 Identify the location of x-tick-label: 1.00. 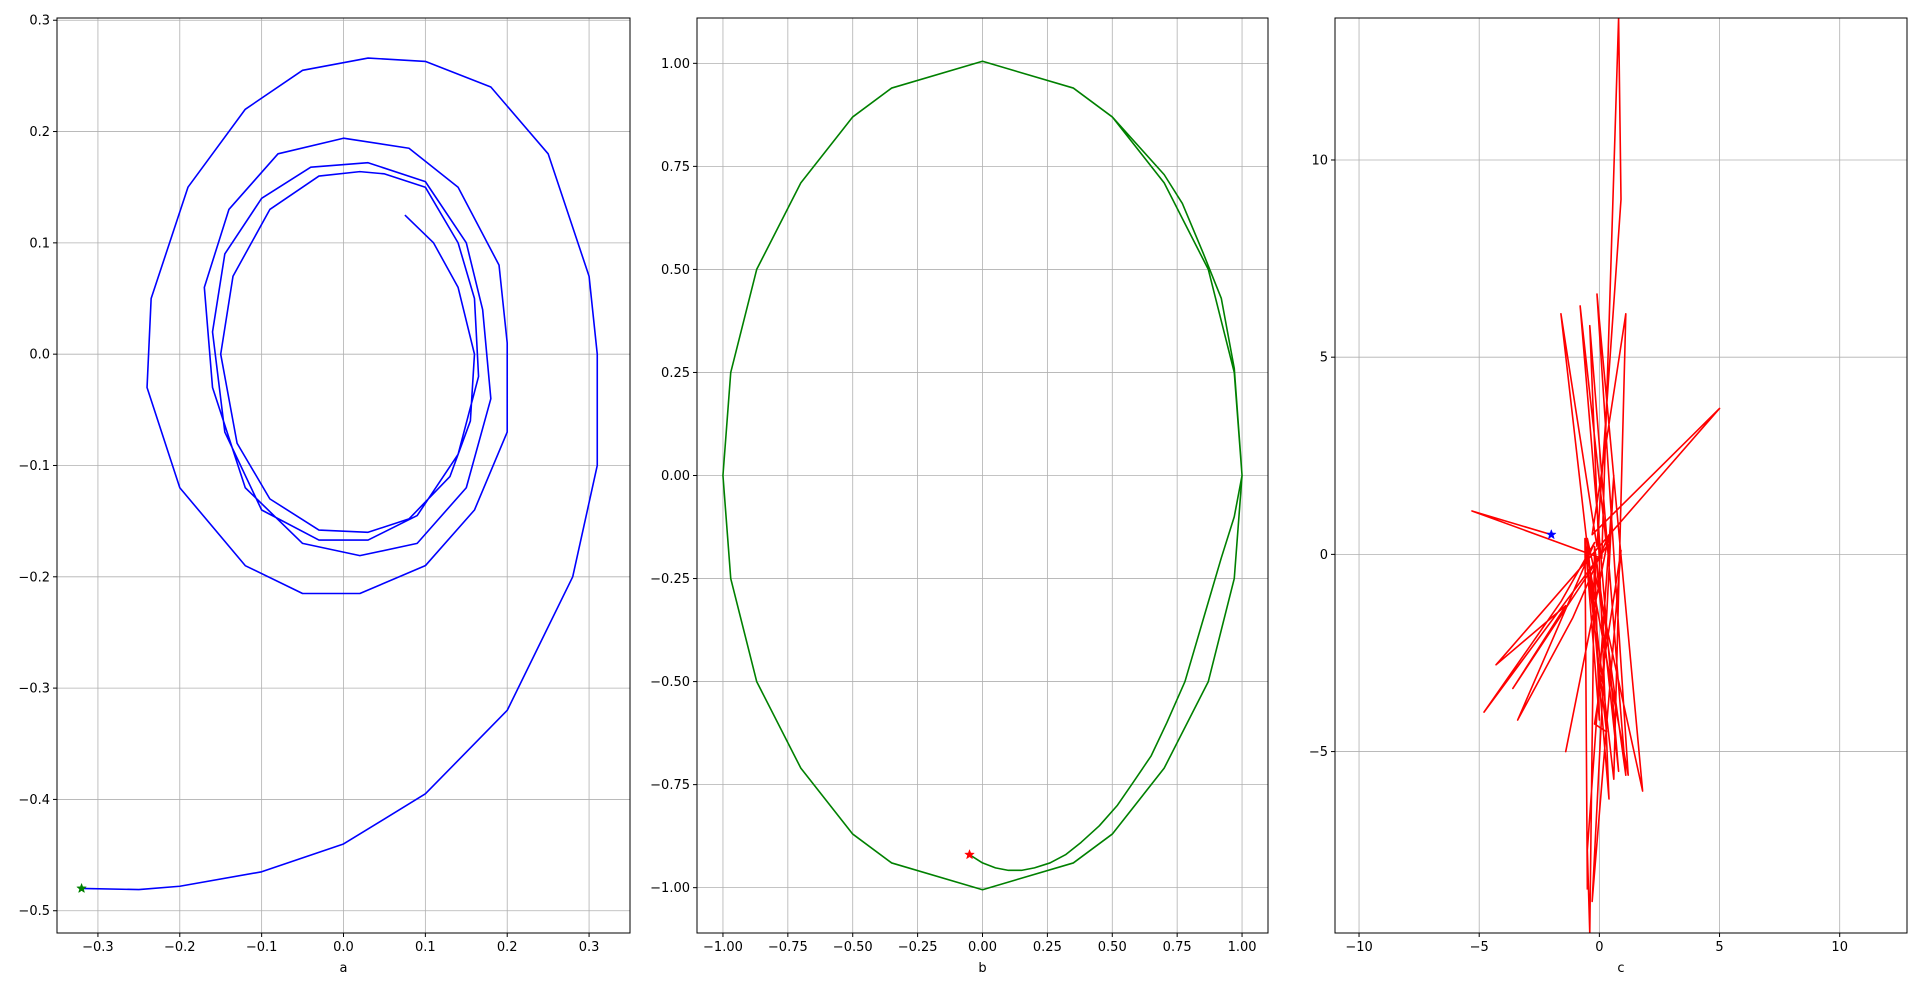
(1242, 947).